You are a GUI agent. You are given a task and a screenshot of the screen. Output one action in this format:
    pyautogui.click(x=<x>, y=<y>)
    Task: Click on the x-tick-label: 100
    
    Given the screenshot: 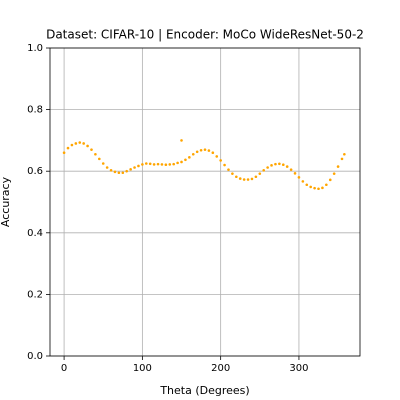 What is the action you would take?
    pyautogui.click(x=142, y=368)
    